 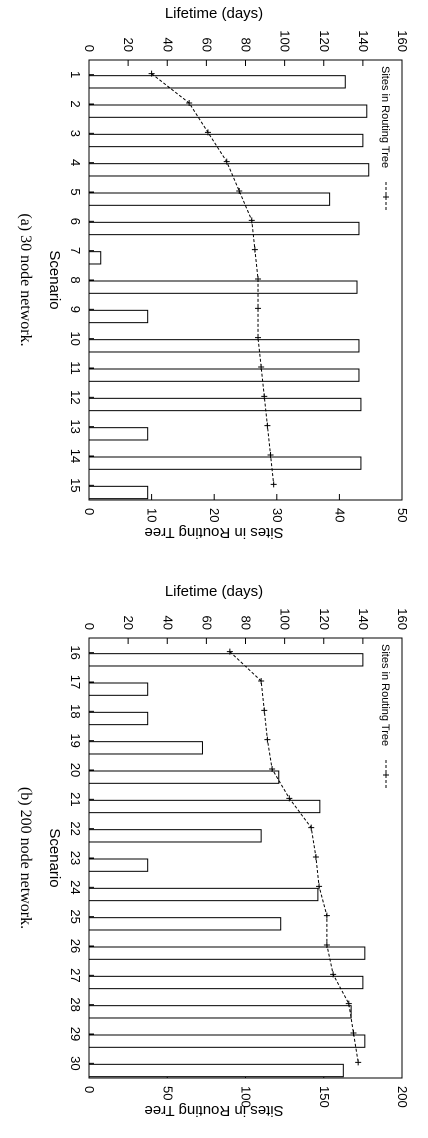 What do you see at coordinates (75, 397) in the screenshot?
I see `x-tick-label: 12` at bounding box center [75, 397].